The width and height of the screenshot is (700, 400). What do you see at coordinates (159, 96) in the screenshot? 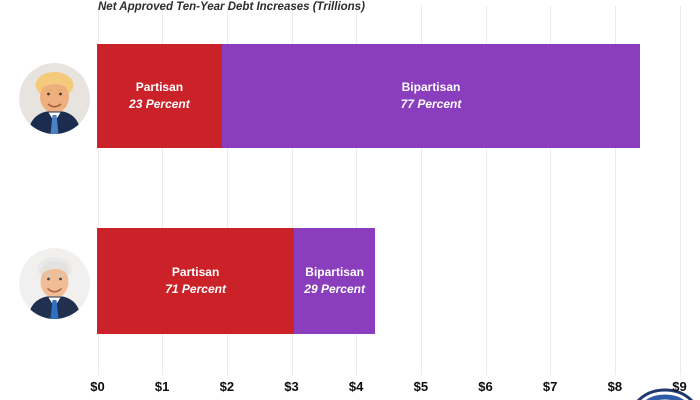
I see `trump-partisan-segment: Partisan 23 Percent` at bounding box center [159, 96].